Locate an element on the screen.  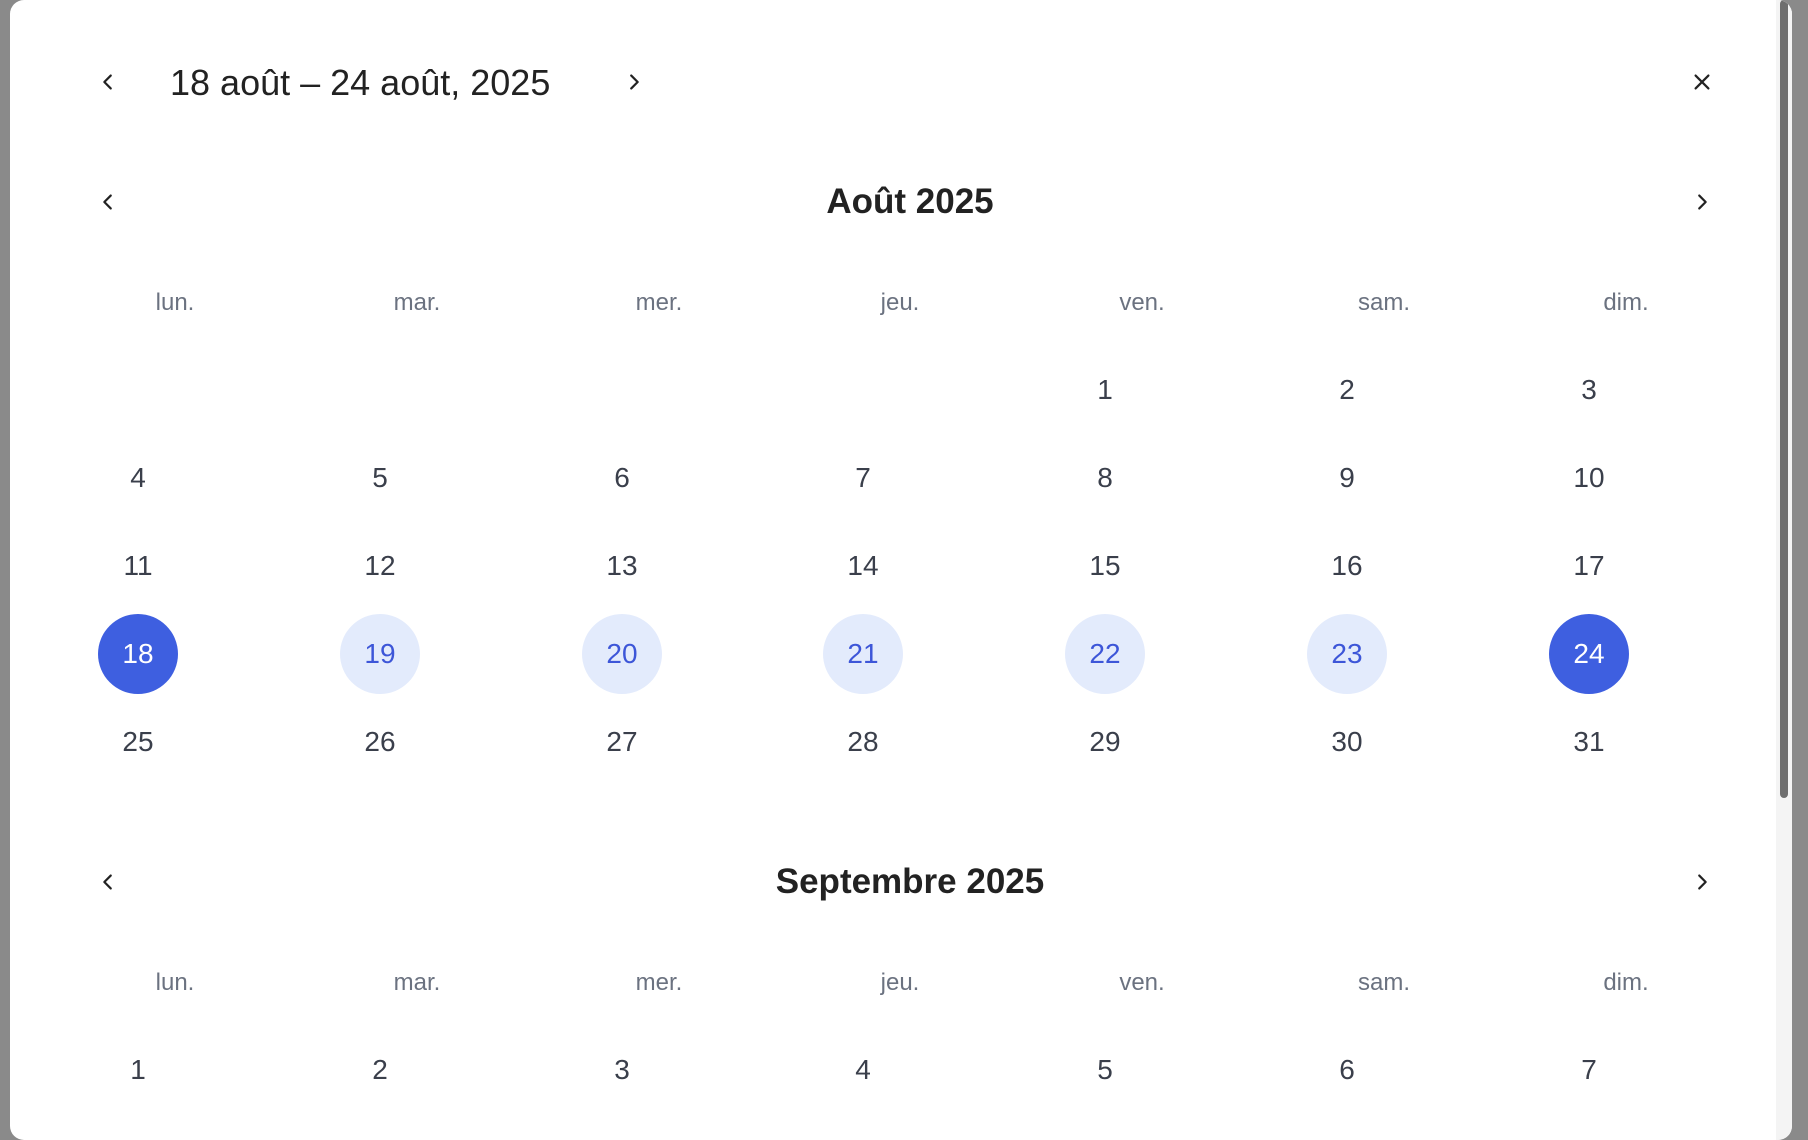
month-title: Septembre 2025 is located at coordinates (910, 881).